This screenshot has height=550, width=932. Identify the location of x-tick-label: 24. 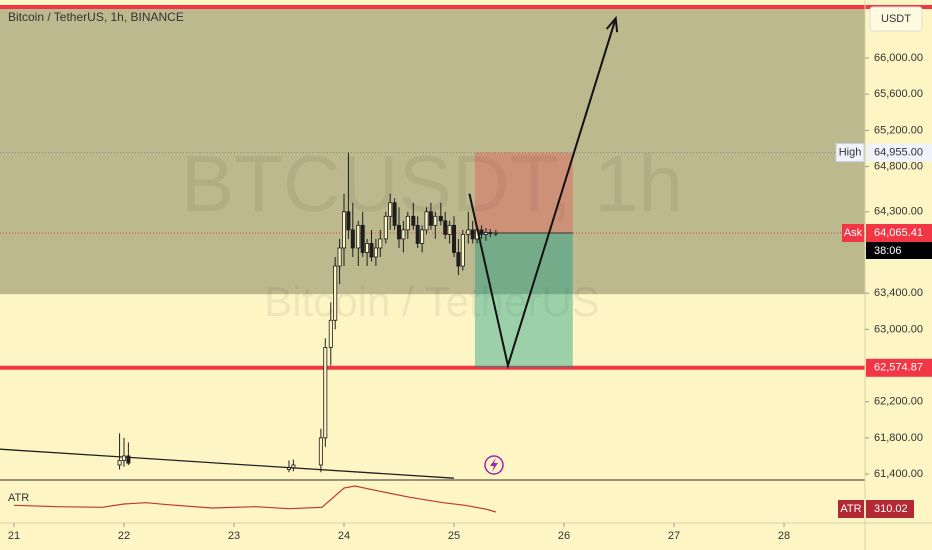
(344, 536).